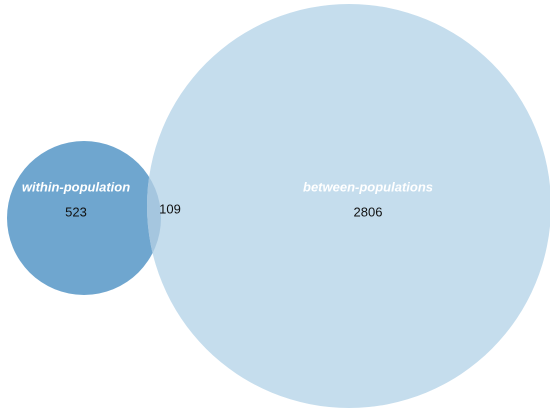 Image resolution: width=550 pixels, height=417 pixels. I want to click on set-label: between-populations, so click(368, 186).